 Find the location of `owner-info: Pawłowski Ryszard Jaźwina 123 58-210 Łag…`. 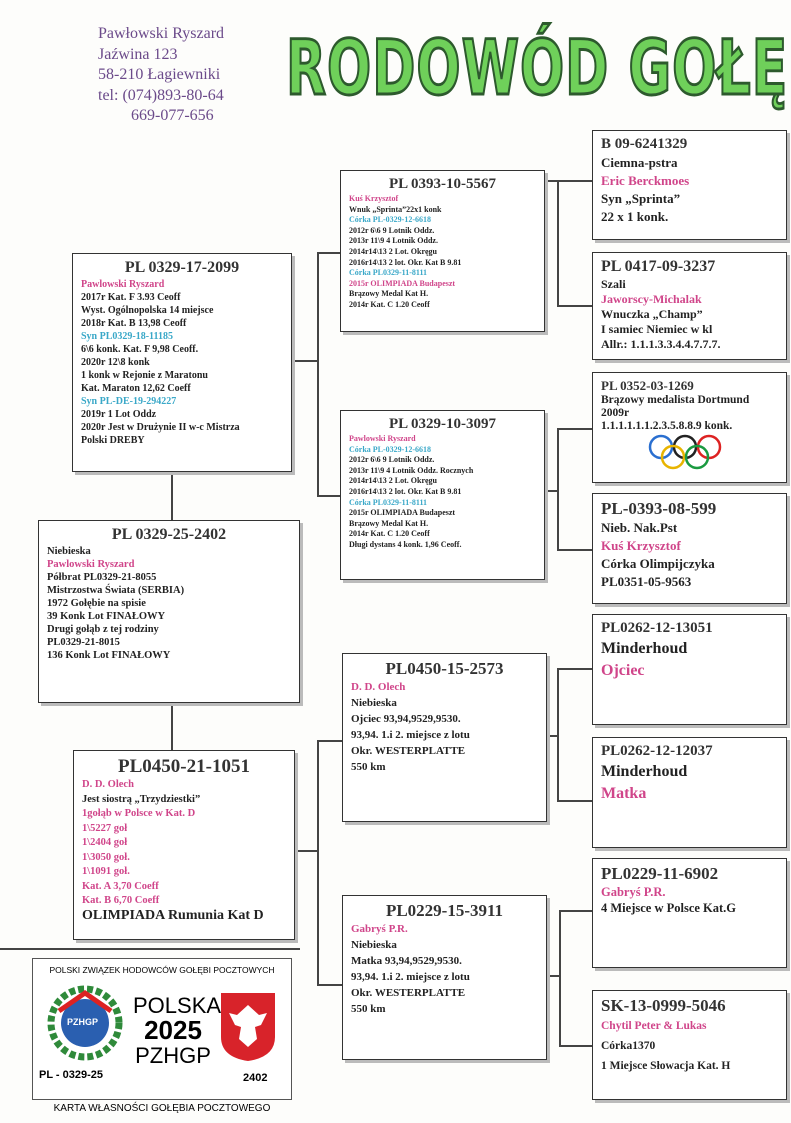

owner-info: Pawłowski Ryszard Jaźwina 123 58-210 Łag… is located at coordinates (161, 75).